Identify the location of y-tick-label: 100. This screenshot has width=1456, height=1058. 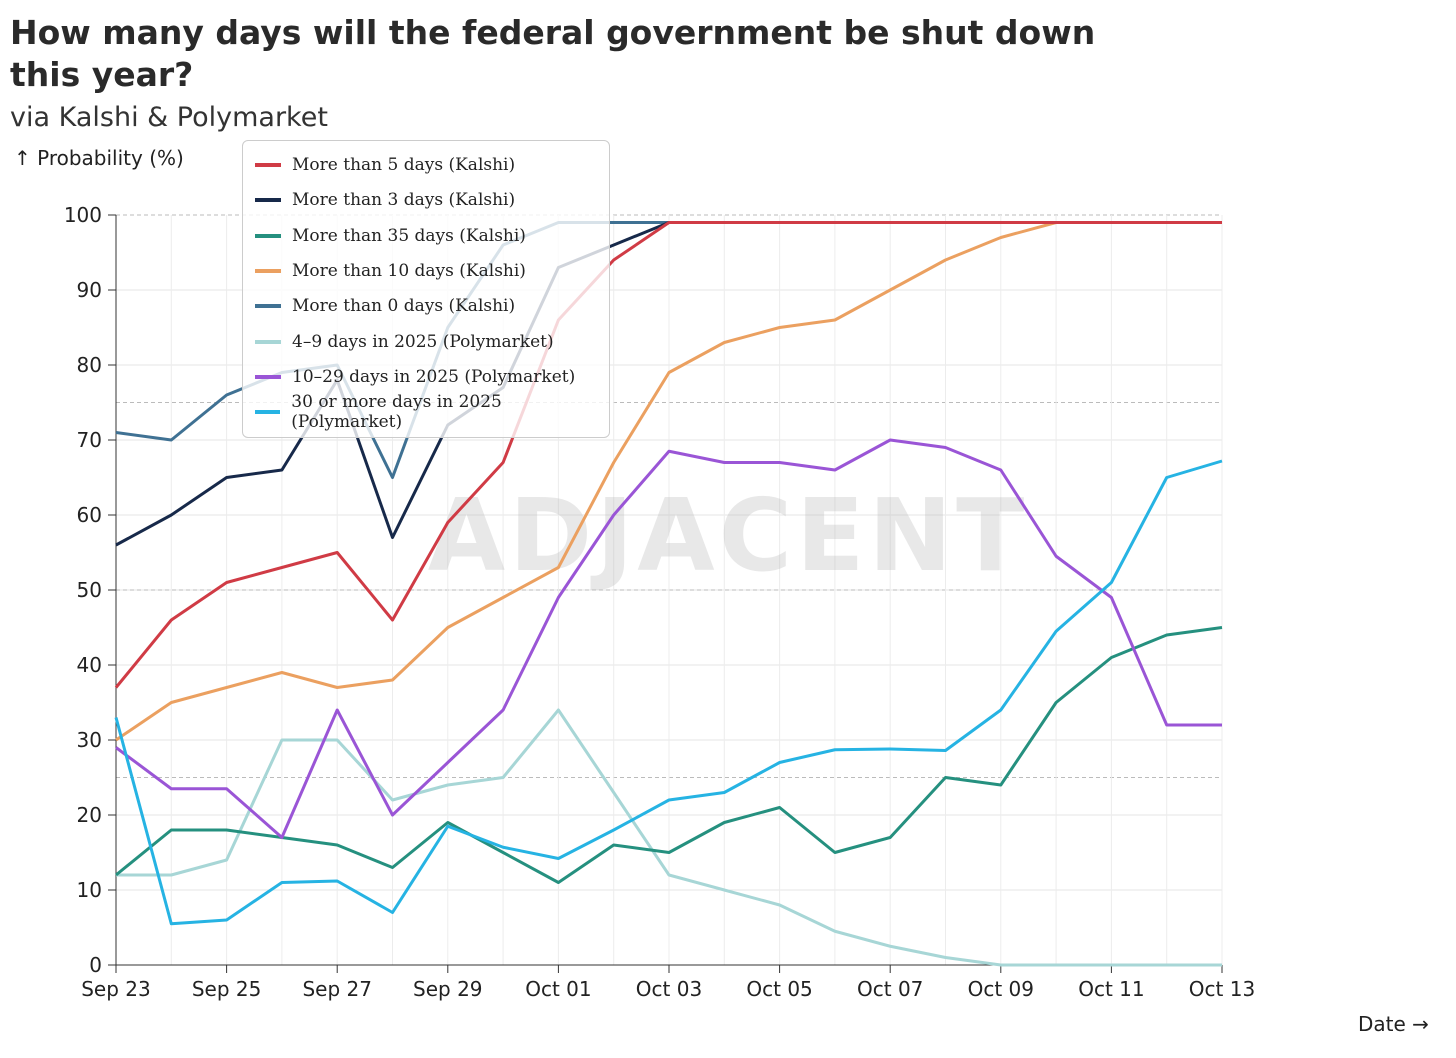
(83, 215).